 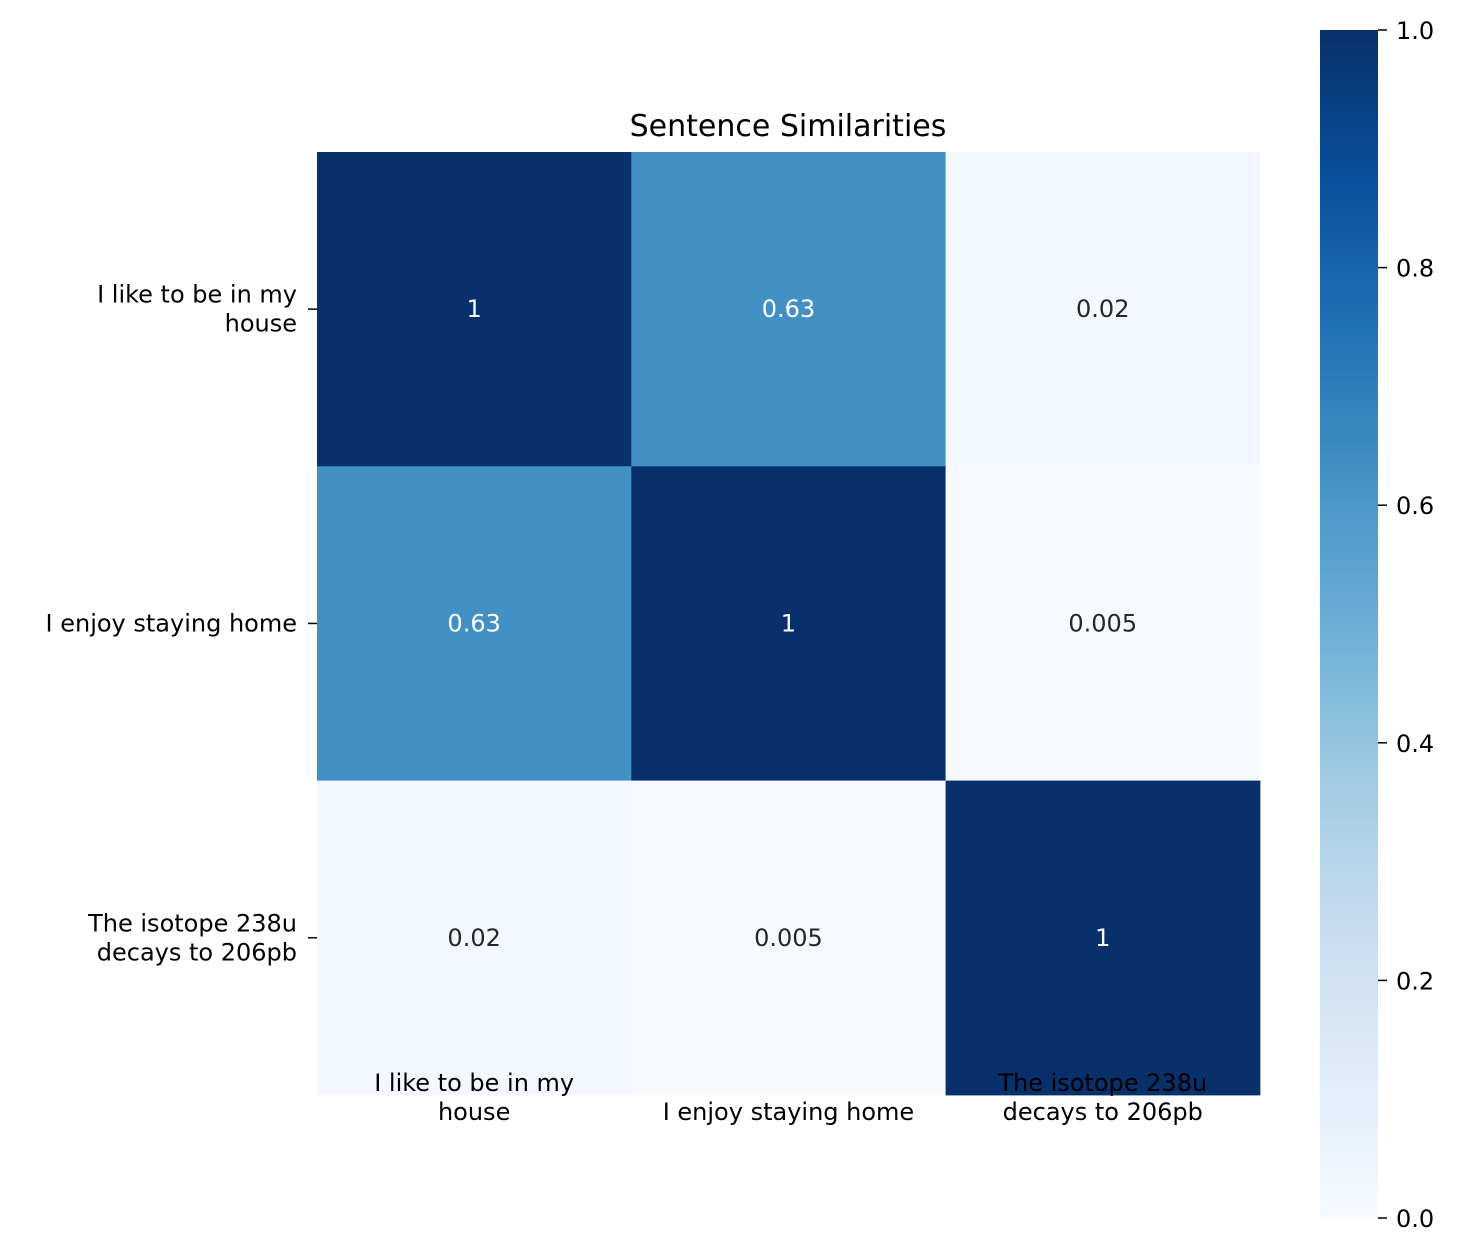 What do you see at coordinates (474, 1083) in the screenshot?
I see `x-tick-label: I like to be in my` at bounding box center [474, 1083].